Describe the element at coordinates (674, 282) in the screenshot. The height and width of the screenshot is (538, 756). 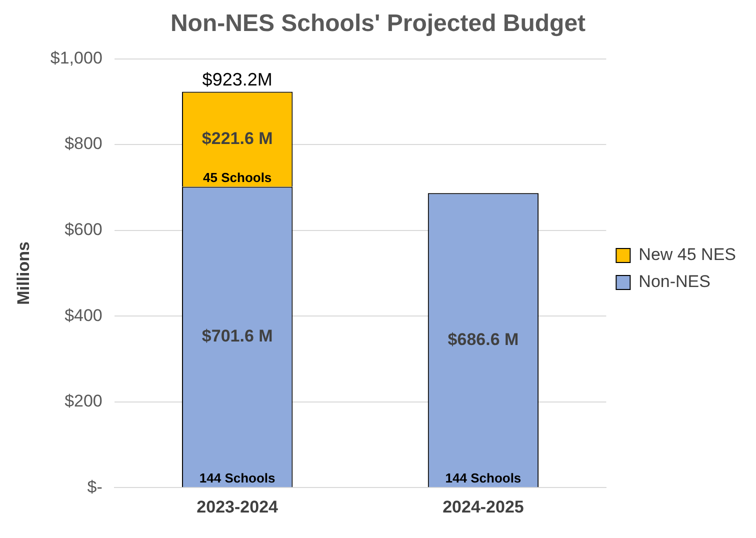
I see `legend-label: Non-NES` at that location.